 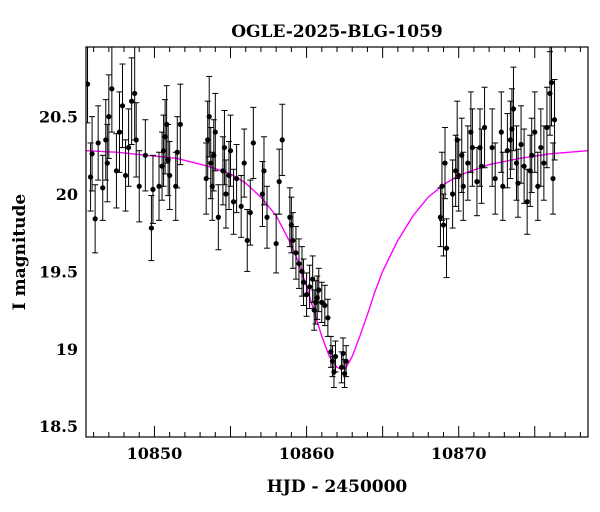 I want to click on x-tick-label: 10850, so click(x=155, y=453).